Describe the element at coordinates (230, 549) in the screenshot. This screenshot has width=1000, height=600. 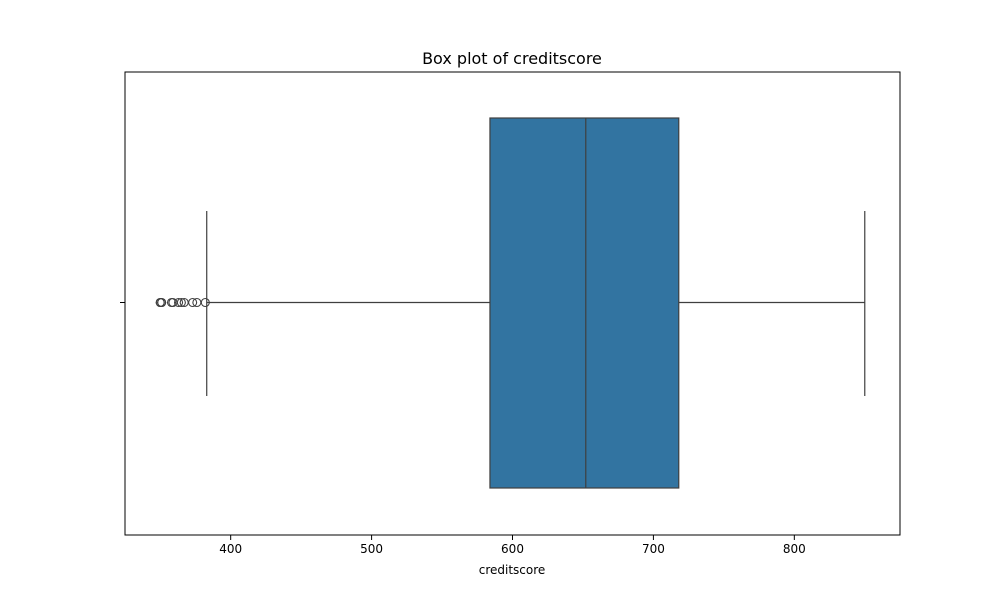
I see `x-tick-label: 400` at that location.